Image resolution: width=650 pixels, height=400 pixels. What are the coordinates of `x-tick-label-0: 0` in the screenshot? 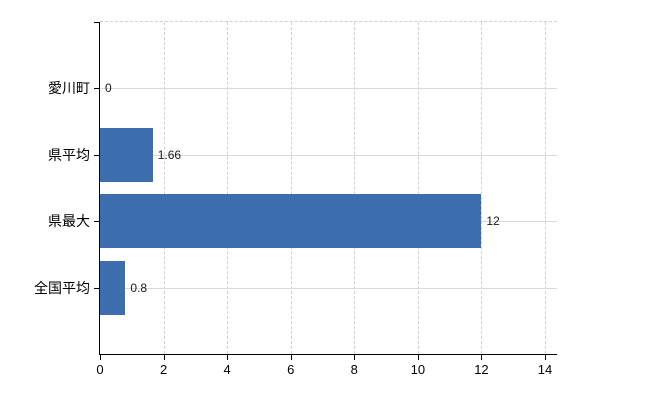 It's located at (100, 369).